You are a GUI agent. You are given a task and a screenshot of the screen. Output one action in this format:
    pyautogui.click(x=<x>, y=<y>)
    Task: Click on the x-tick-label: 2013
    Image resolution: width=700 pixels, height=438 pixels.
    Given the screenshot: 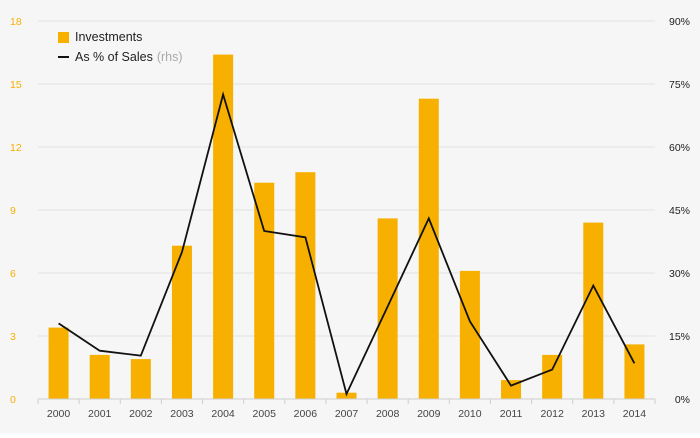 What is the action you would take?
    pyautogui.click(x=594, y=414)
    